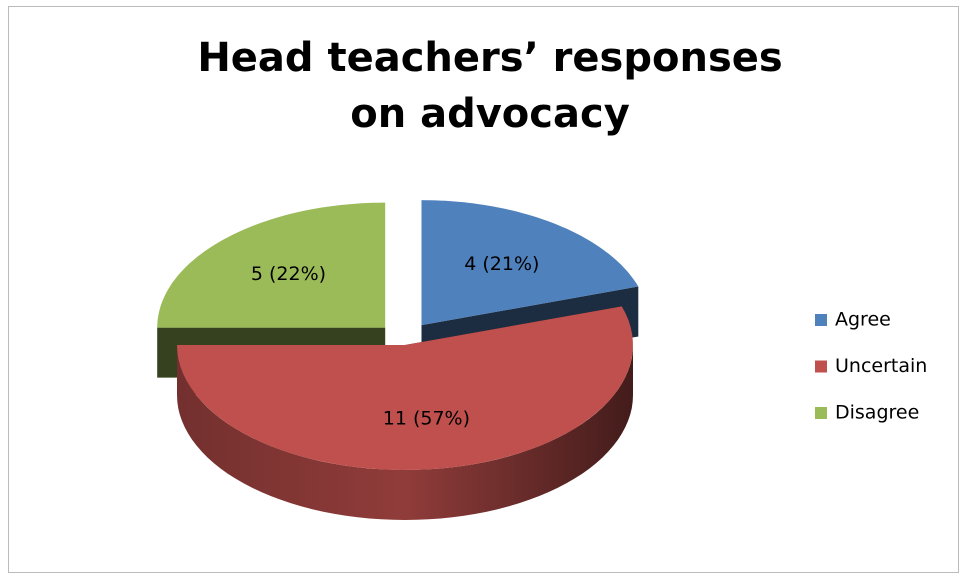 This screenshot has height=577, width=963. What do you see at coordinates (490, 86) in the screenshot?
I see `chart-title: Head teachers’ responses on advocacy` at bounding box center [490, 86].